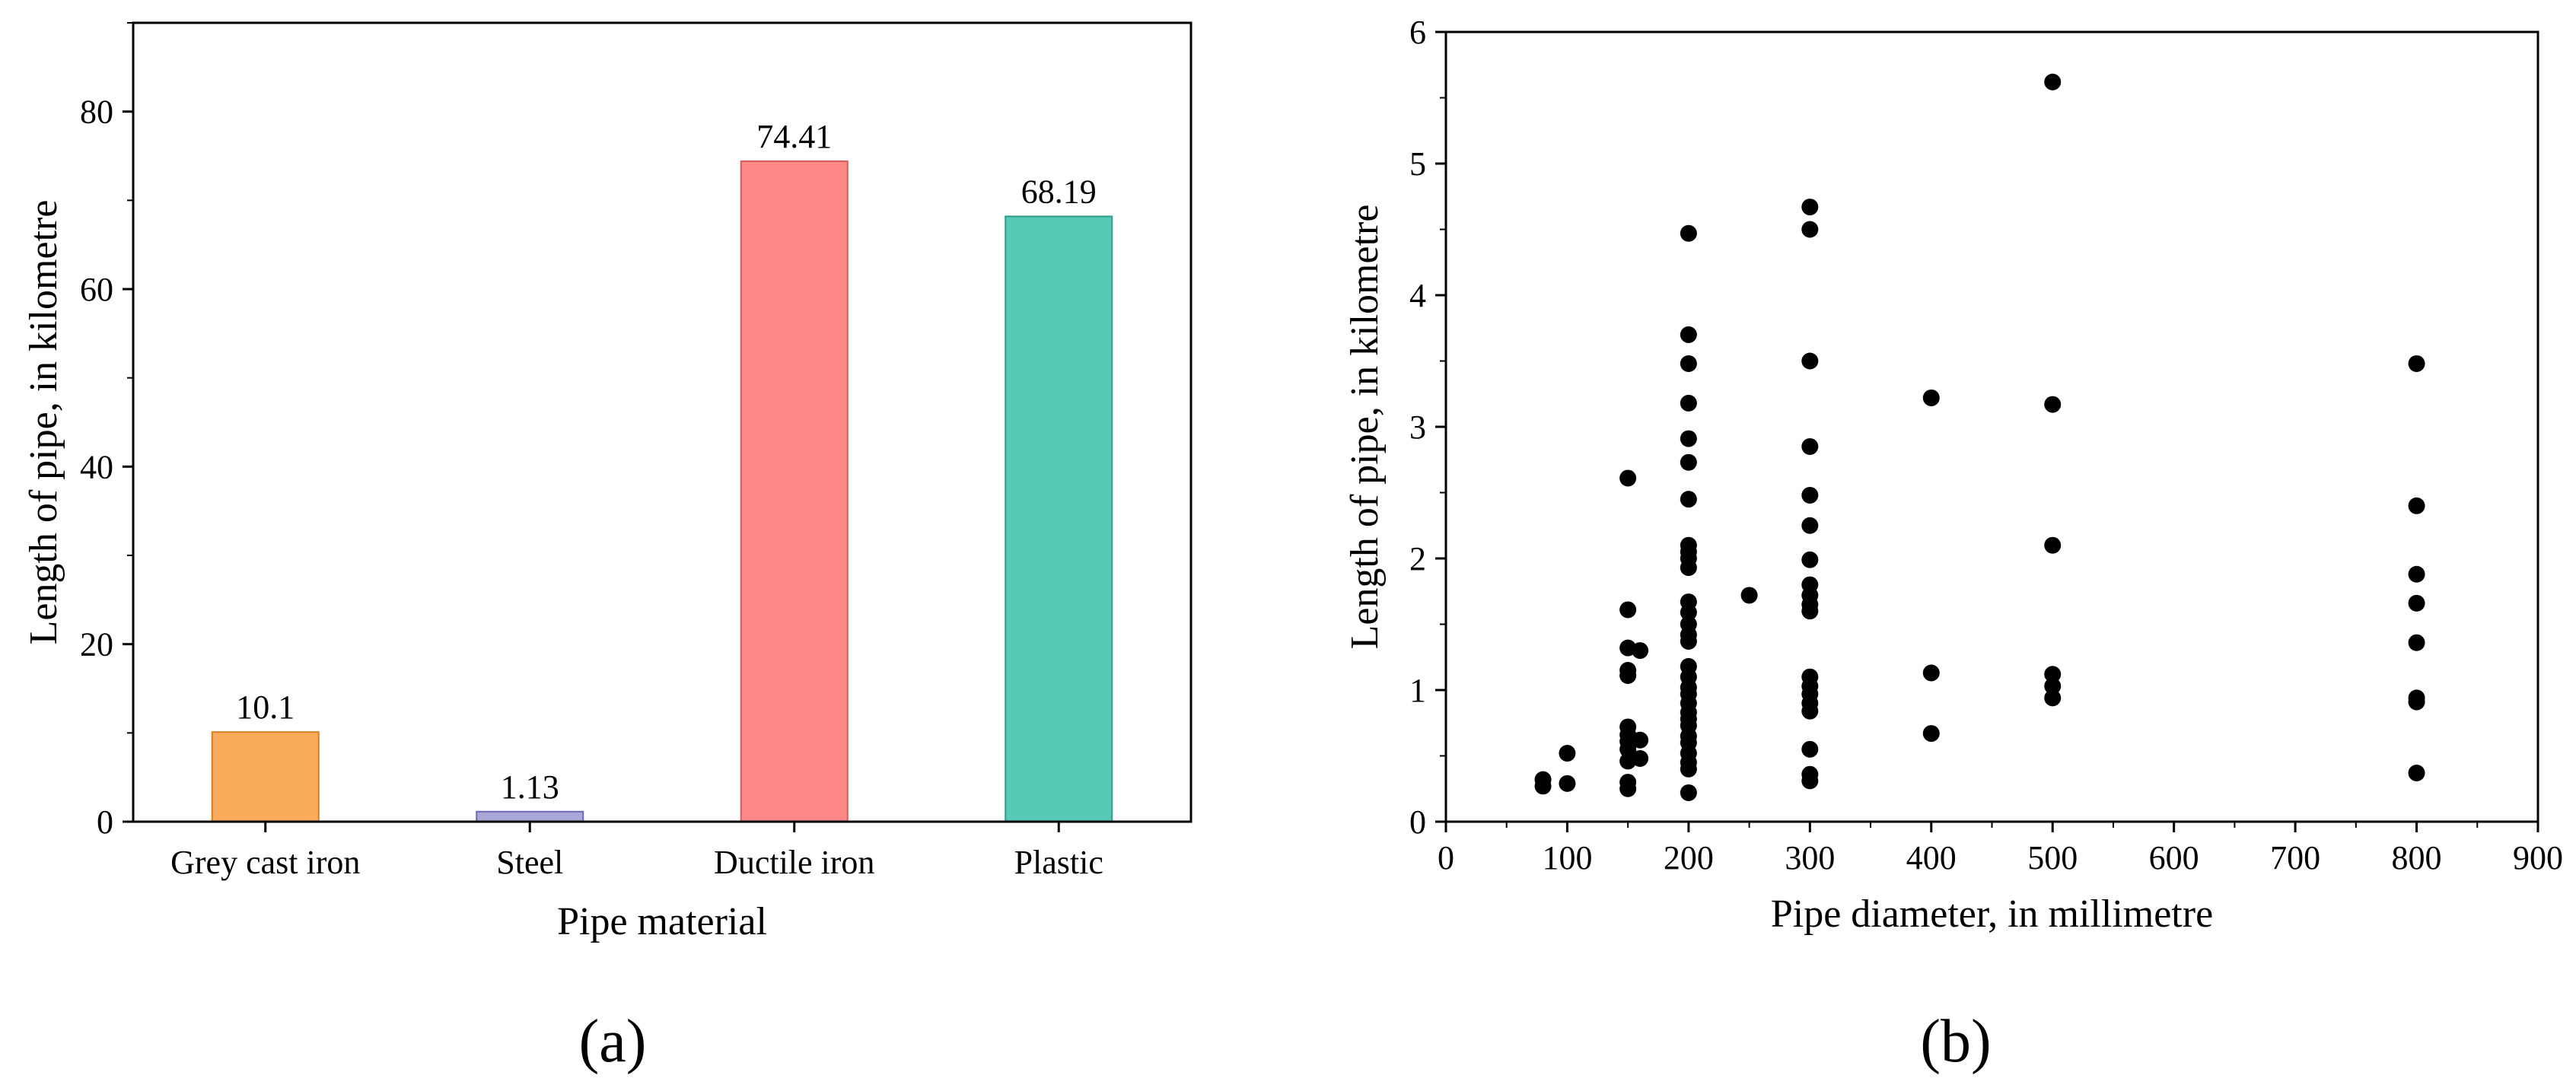  Describe the element at coordinates (1417, 558) in the screenshot. I see `y-tick-label: 2` at that location.